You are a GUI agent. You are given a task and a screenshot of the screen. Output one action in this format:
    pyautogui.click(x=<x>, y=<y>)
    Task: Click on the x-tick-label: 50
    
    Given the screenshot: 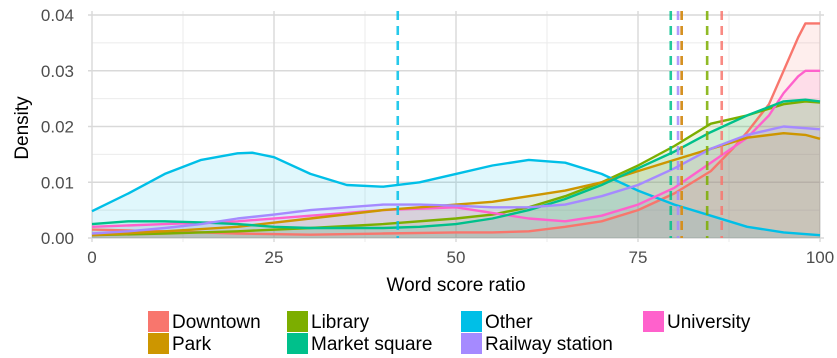 What is the action you would take?
    pyautogui.click(x=456, y=257)
    